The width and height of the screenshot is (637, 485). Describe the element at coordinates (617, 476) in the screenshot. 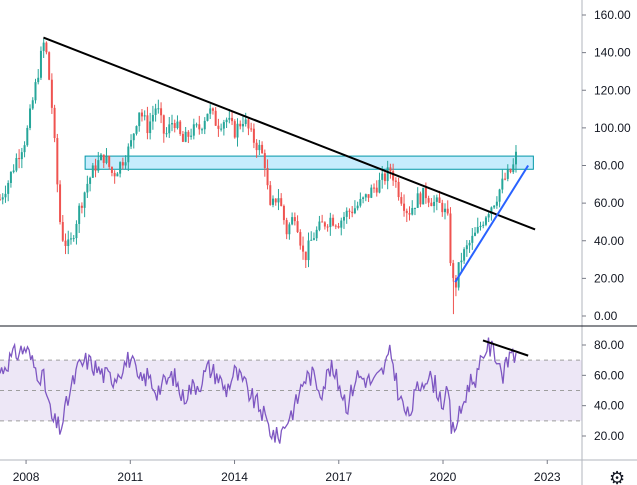

I see `gear-icon: ⚙` at that location.